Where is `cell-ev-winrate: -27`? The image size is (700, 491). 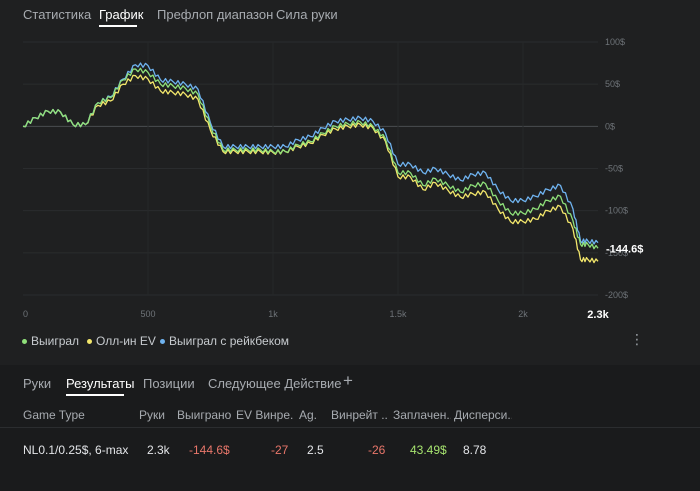 cell-ev-winrate: -27 is located at coordinates (280, 450).